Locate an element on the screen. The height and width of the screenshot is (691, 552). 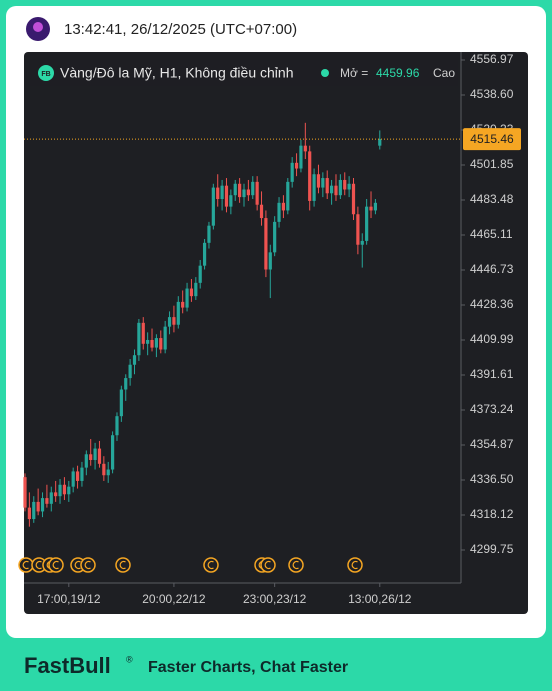
badge is located at coordinates (46, 73).